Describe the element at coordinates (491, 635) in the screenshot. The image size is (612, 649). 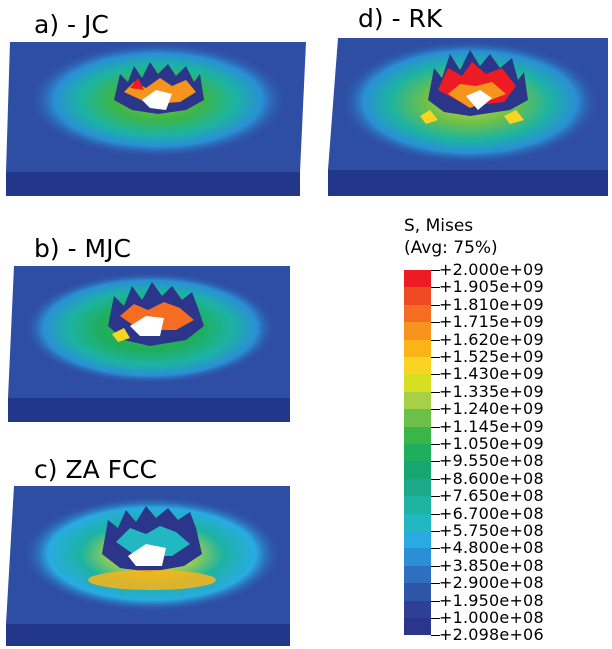
I see `legend-value: +2.098e+06` at that location.